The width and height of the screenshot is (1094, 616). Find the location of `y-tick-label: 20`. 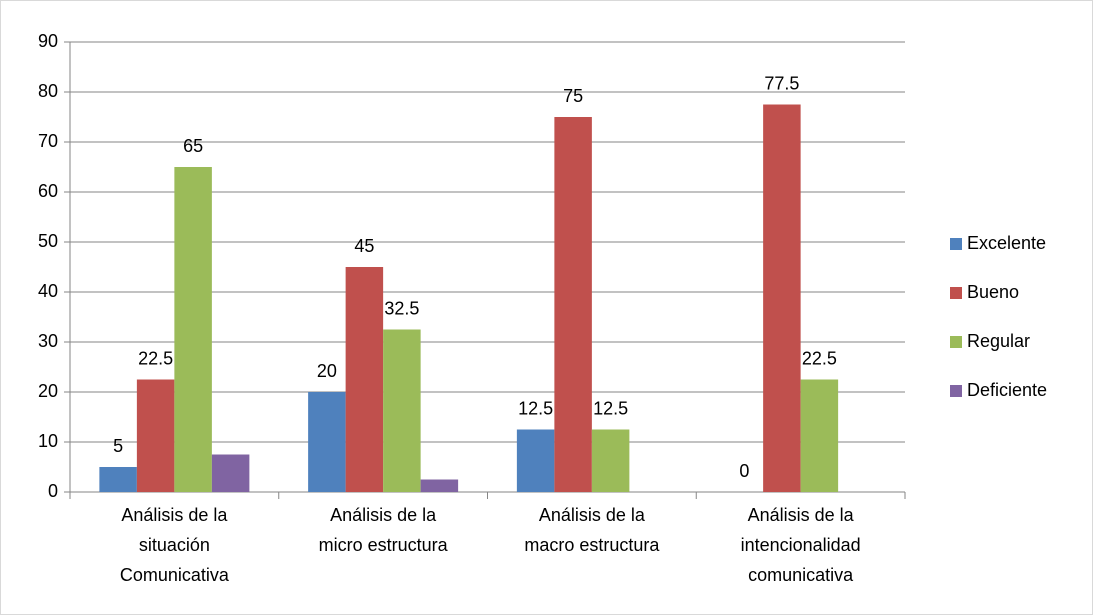

y-tick-label: 20 is located at coordinates (48, 391).